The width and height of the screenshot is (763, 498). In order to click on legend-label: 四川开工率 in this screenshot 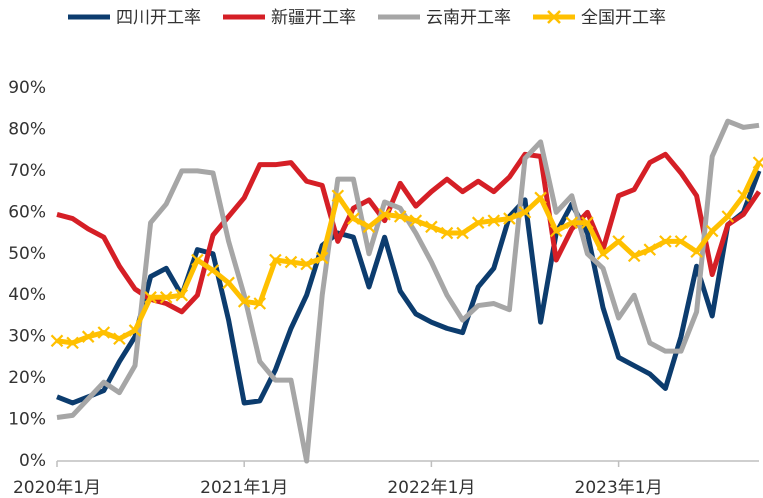, I will do `click(158, 18)`.